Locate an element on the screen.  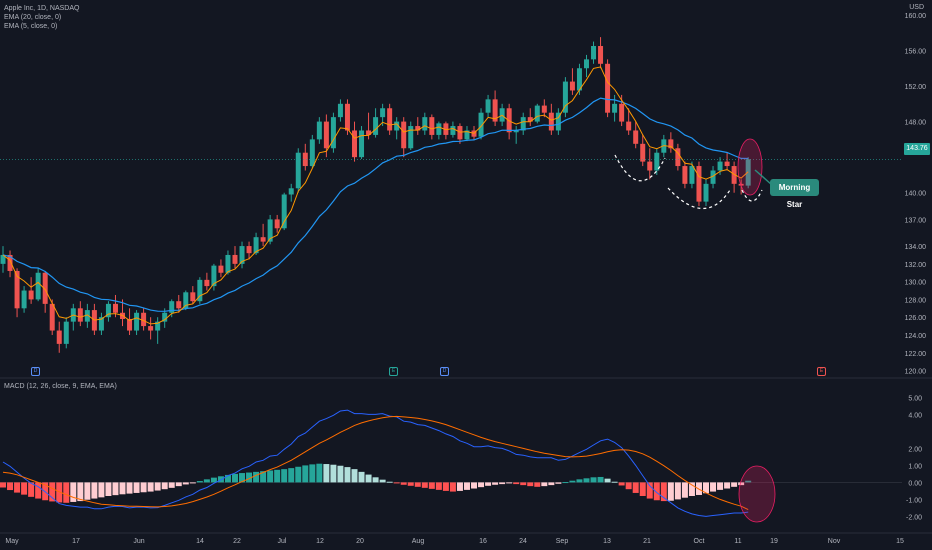
pattern-arc-middle is located at coordinates (699, 198).